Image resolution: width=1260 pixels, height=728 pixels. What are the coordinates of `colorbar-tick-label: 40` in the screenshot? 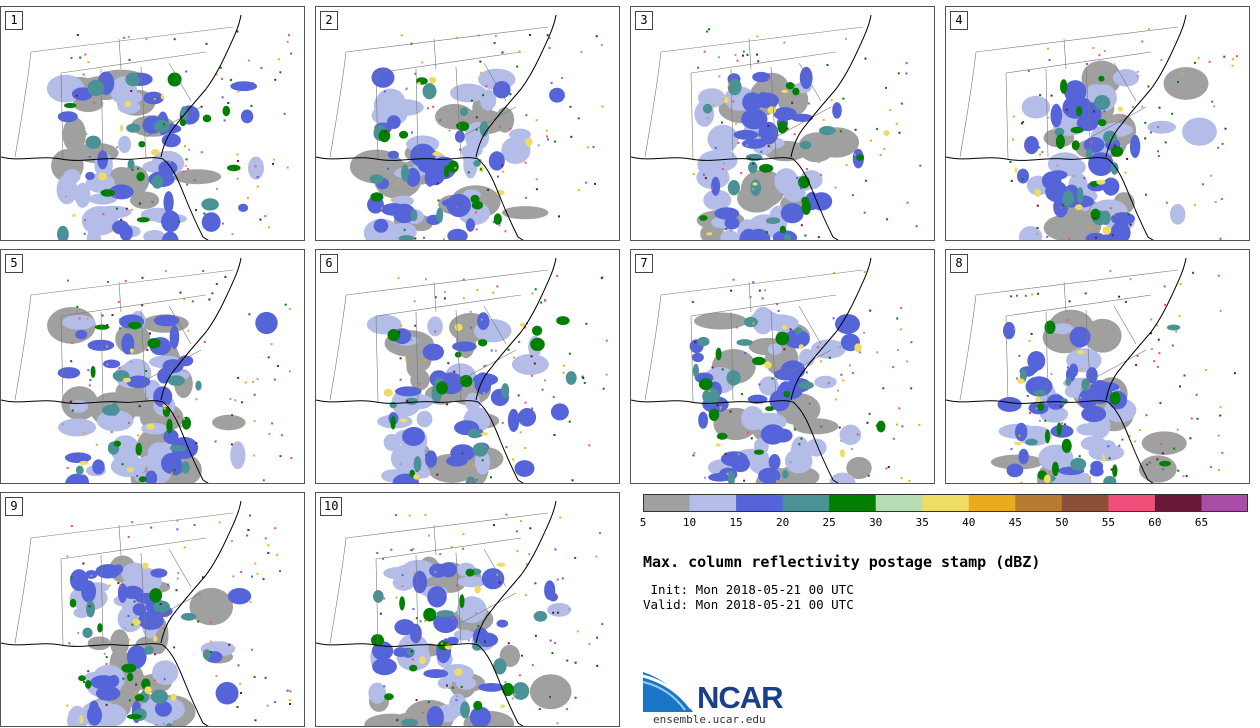 It's located at (969, 522).